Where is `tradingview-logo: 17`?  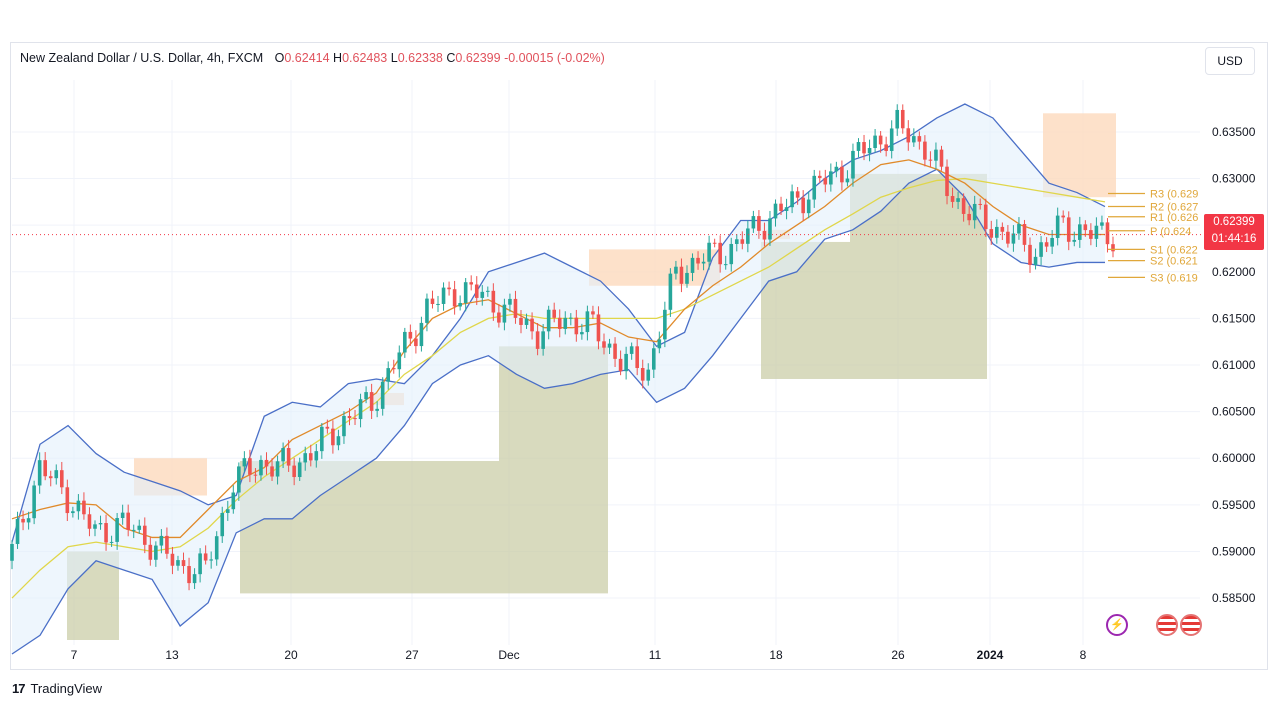
tradingview-logo: 17 is located at coordinates (19, 688).